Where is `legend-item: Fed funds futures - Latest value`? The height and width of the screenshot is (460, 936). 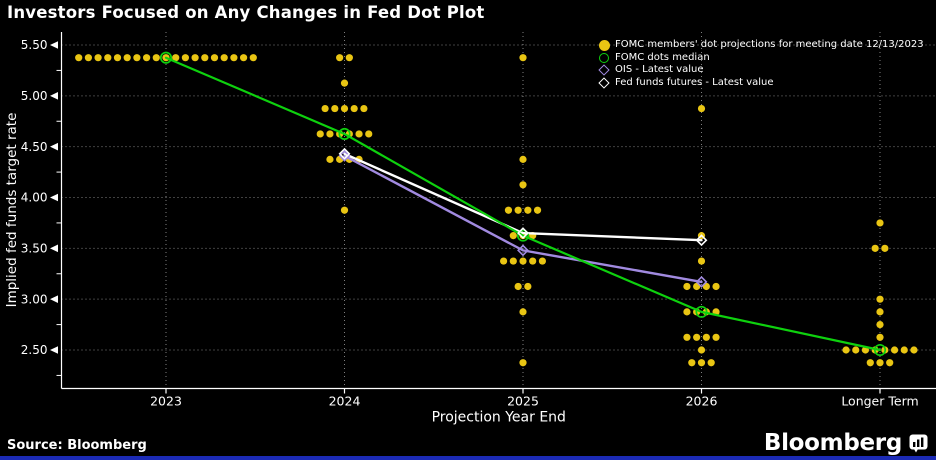 legend-item: Fed funds futures - Latest value is located at coordinates (760, 83).